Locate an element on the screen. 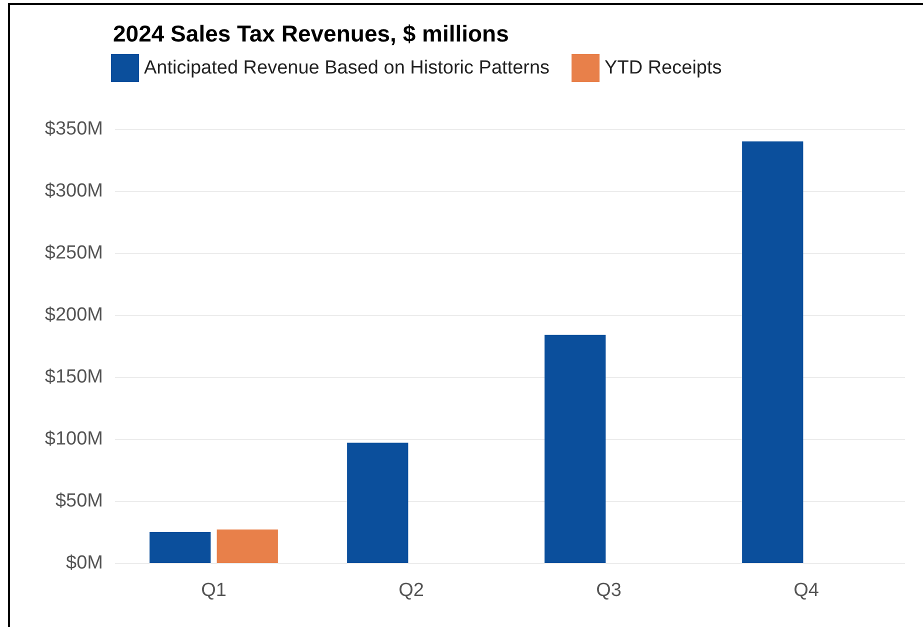  x-tick-label: Q3 is located at coordinates (609, 590).